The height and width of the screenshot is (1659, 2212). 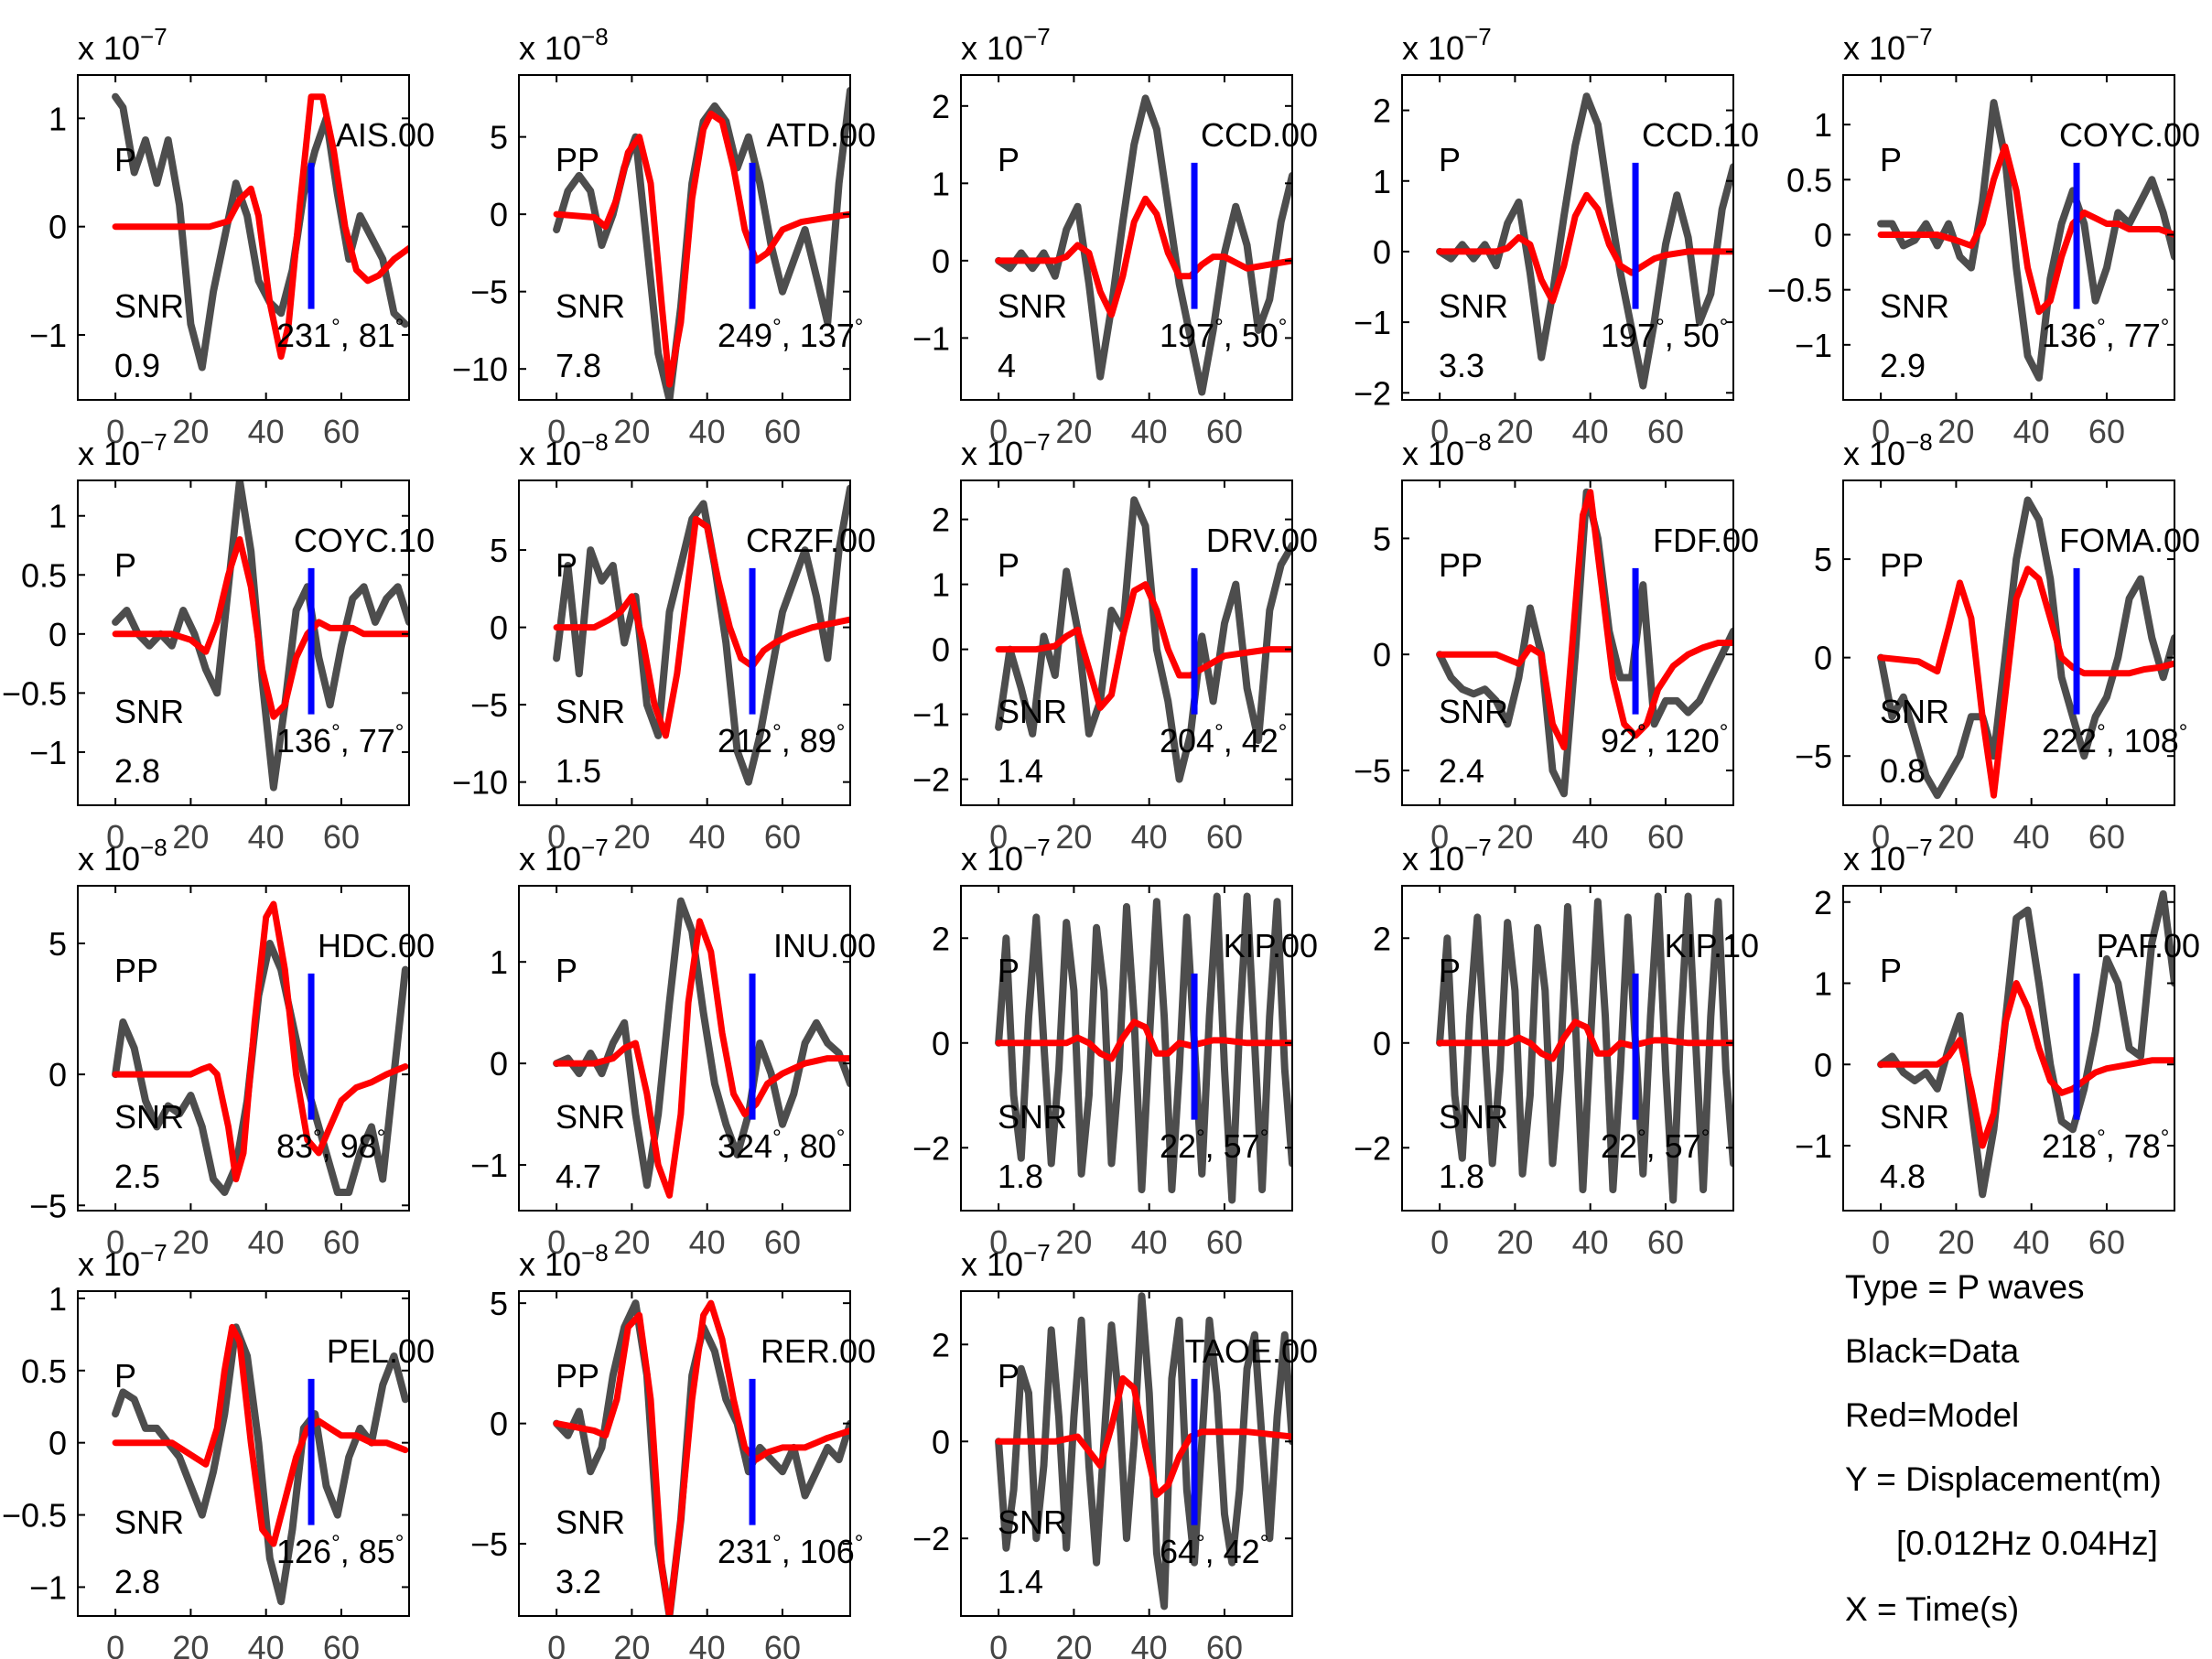 What do you see at coordinates (303, 335) in the screenshot?
I see `angle-value: 231` at bounding box center [303, 335].